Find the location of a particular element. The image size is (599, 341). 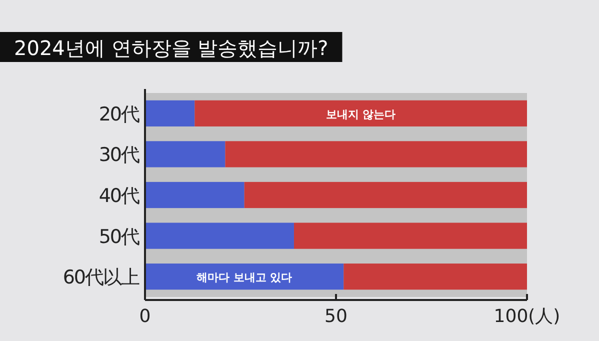

x-tick-label: 50 is located at coordinates (336, 316).